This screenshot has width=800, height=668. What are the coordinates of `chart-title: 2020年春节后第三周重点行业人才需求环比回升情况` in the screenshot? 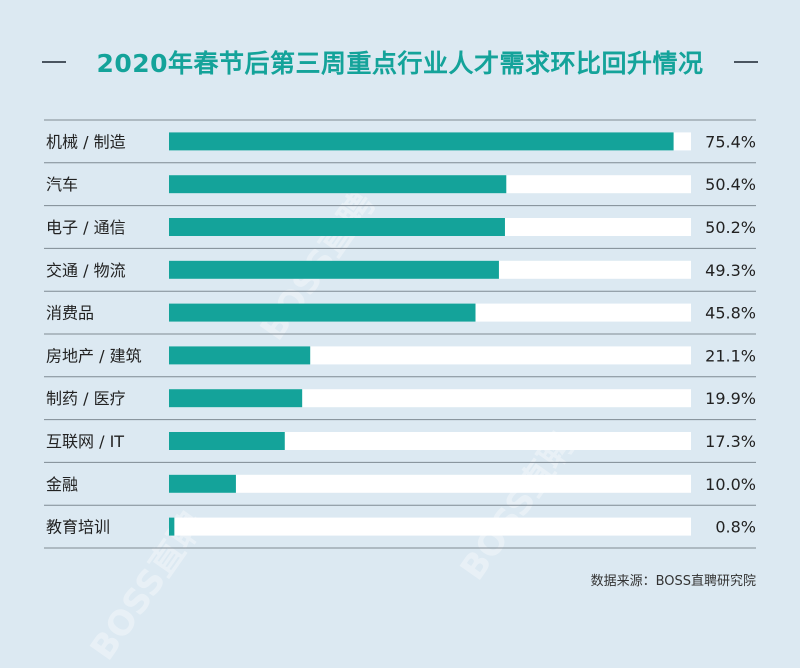 It's located at (400, 63).